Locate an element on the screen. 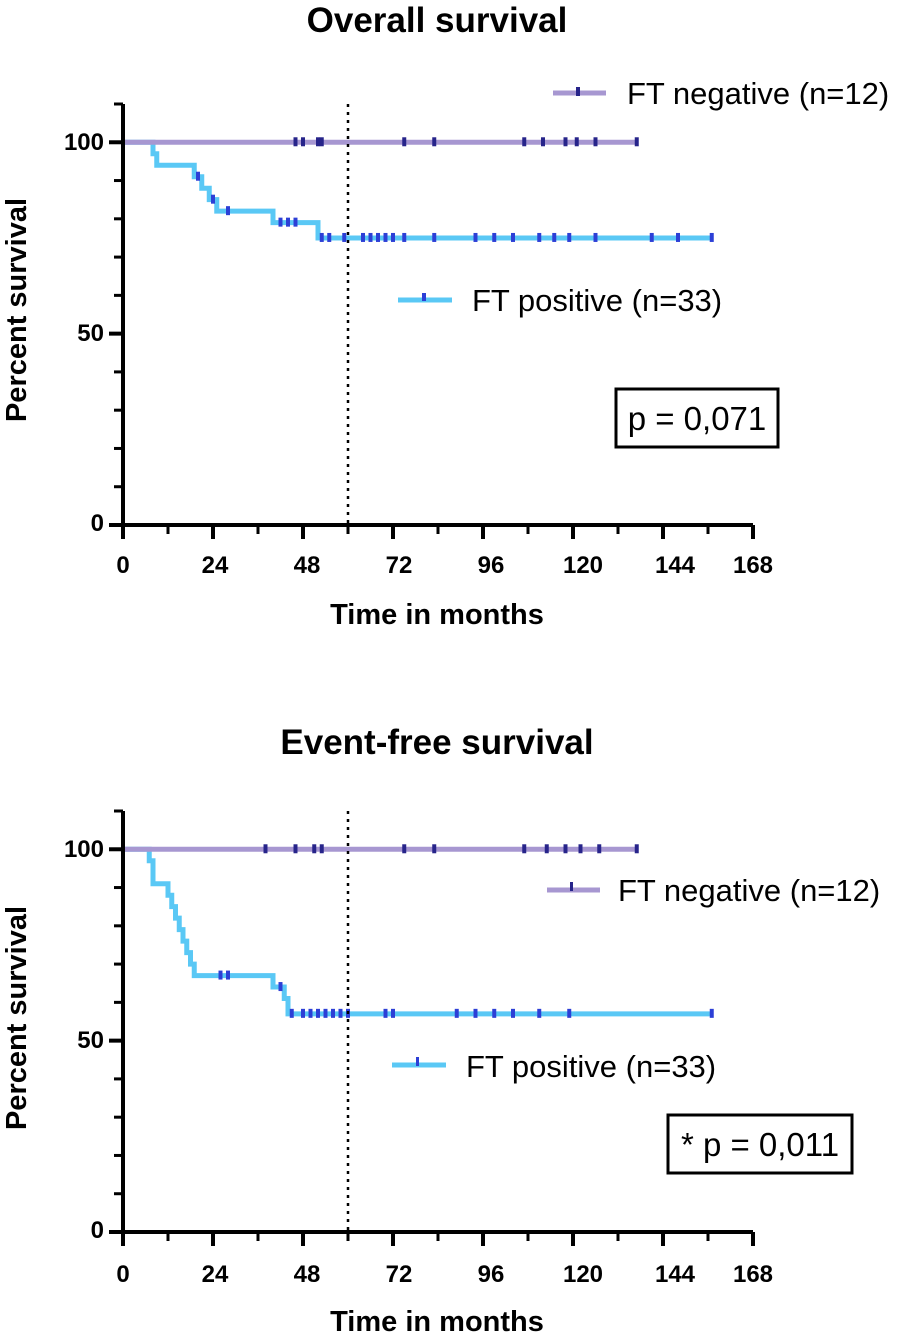  p-value-label: p = 0,071 is located at coordinates (697, 418).